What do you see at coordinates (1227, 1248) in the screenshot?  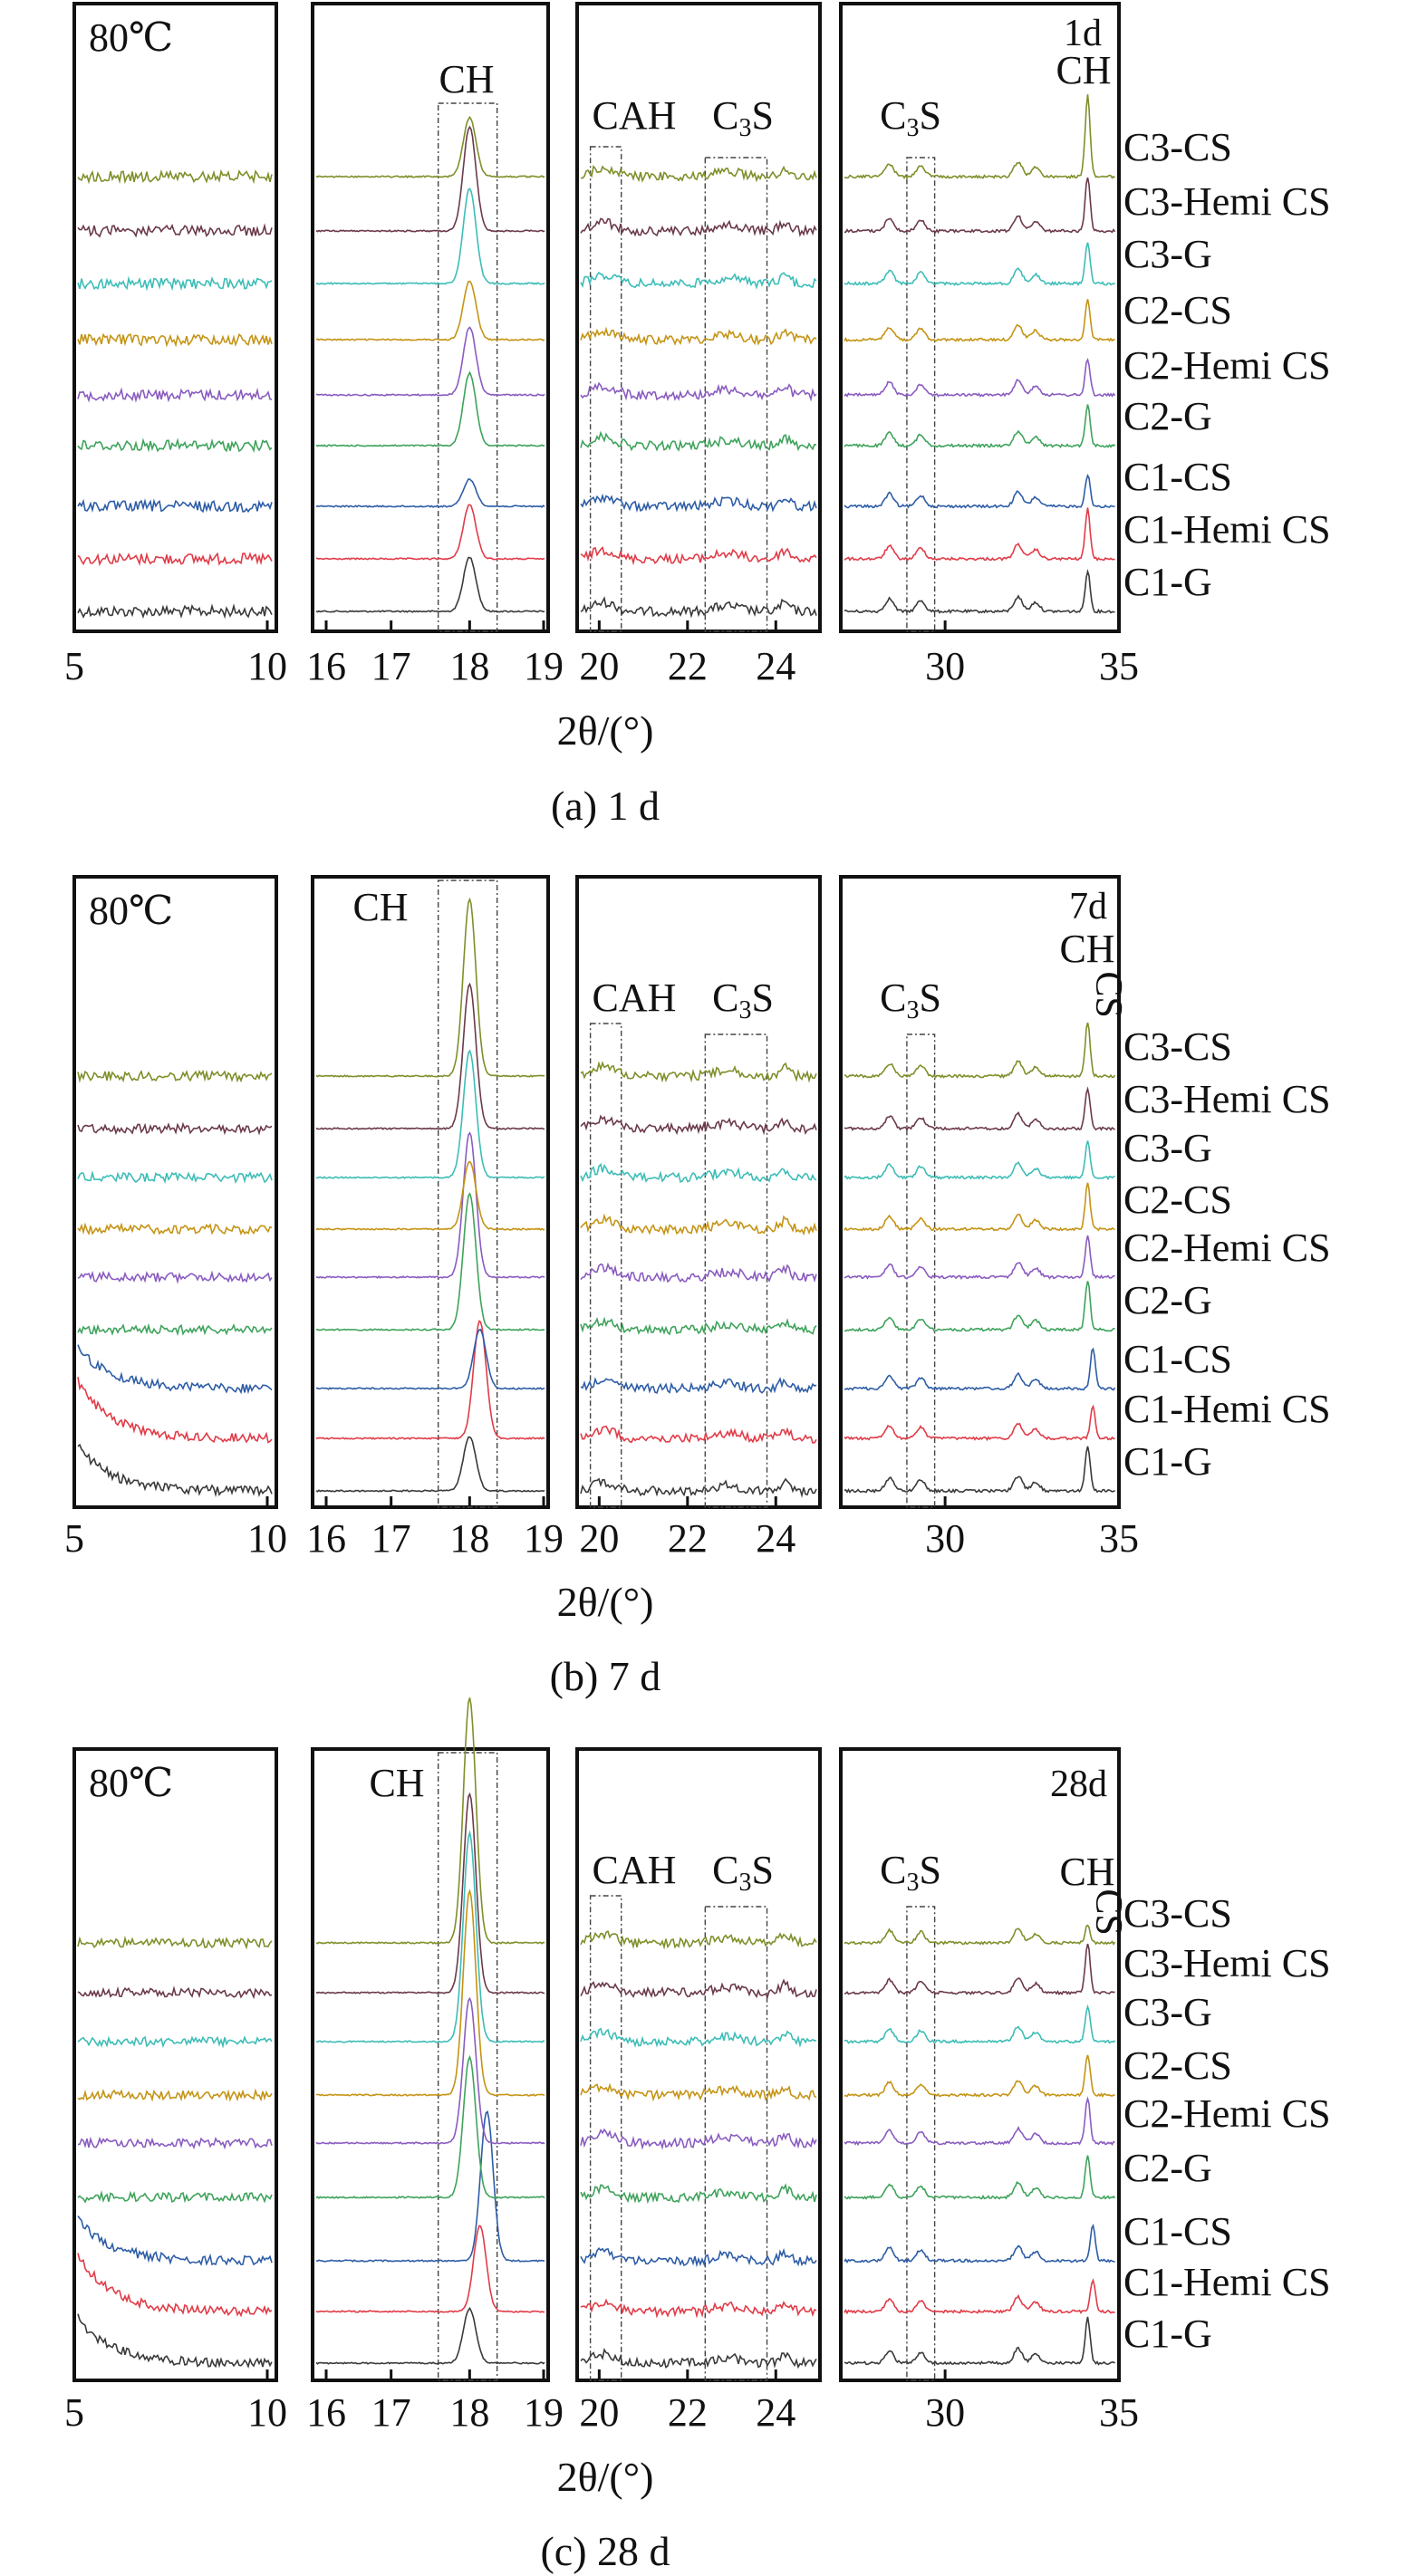 I see `sample-label: C2-Hemi CS` at bounding box center [1227, 1248].